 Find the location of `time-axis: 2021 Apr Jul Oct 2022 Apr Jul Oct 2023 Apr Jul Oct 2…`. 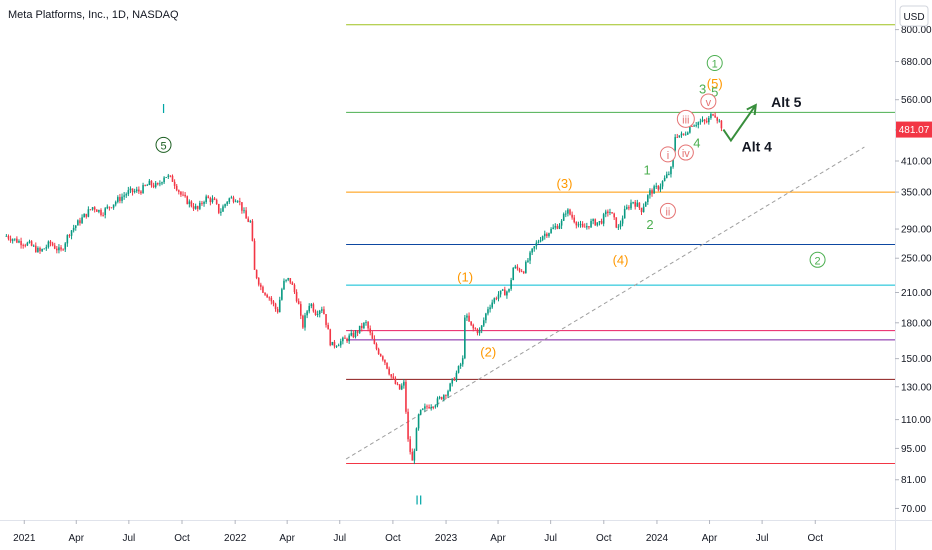

time-axis: 2021 Apr Jul Oct 2022 Apr Jul Oct 2023 Apr Jul Oct 2… is located at coordinates (418, 532).